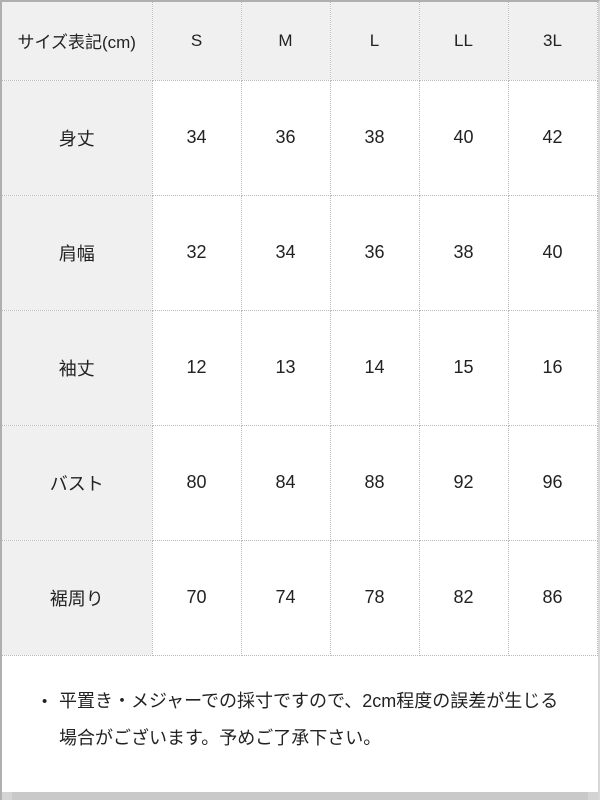 Image resolution: width=600 pixels, height=800 pixels. What do you see at coordinates (285, 367) in the screenshot?
I see `size-value-cell: 13` at bounding box center [285, 367].